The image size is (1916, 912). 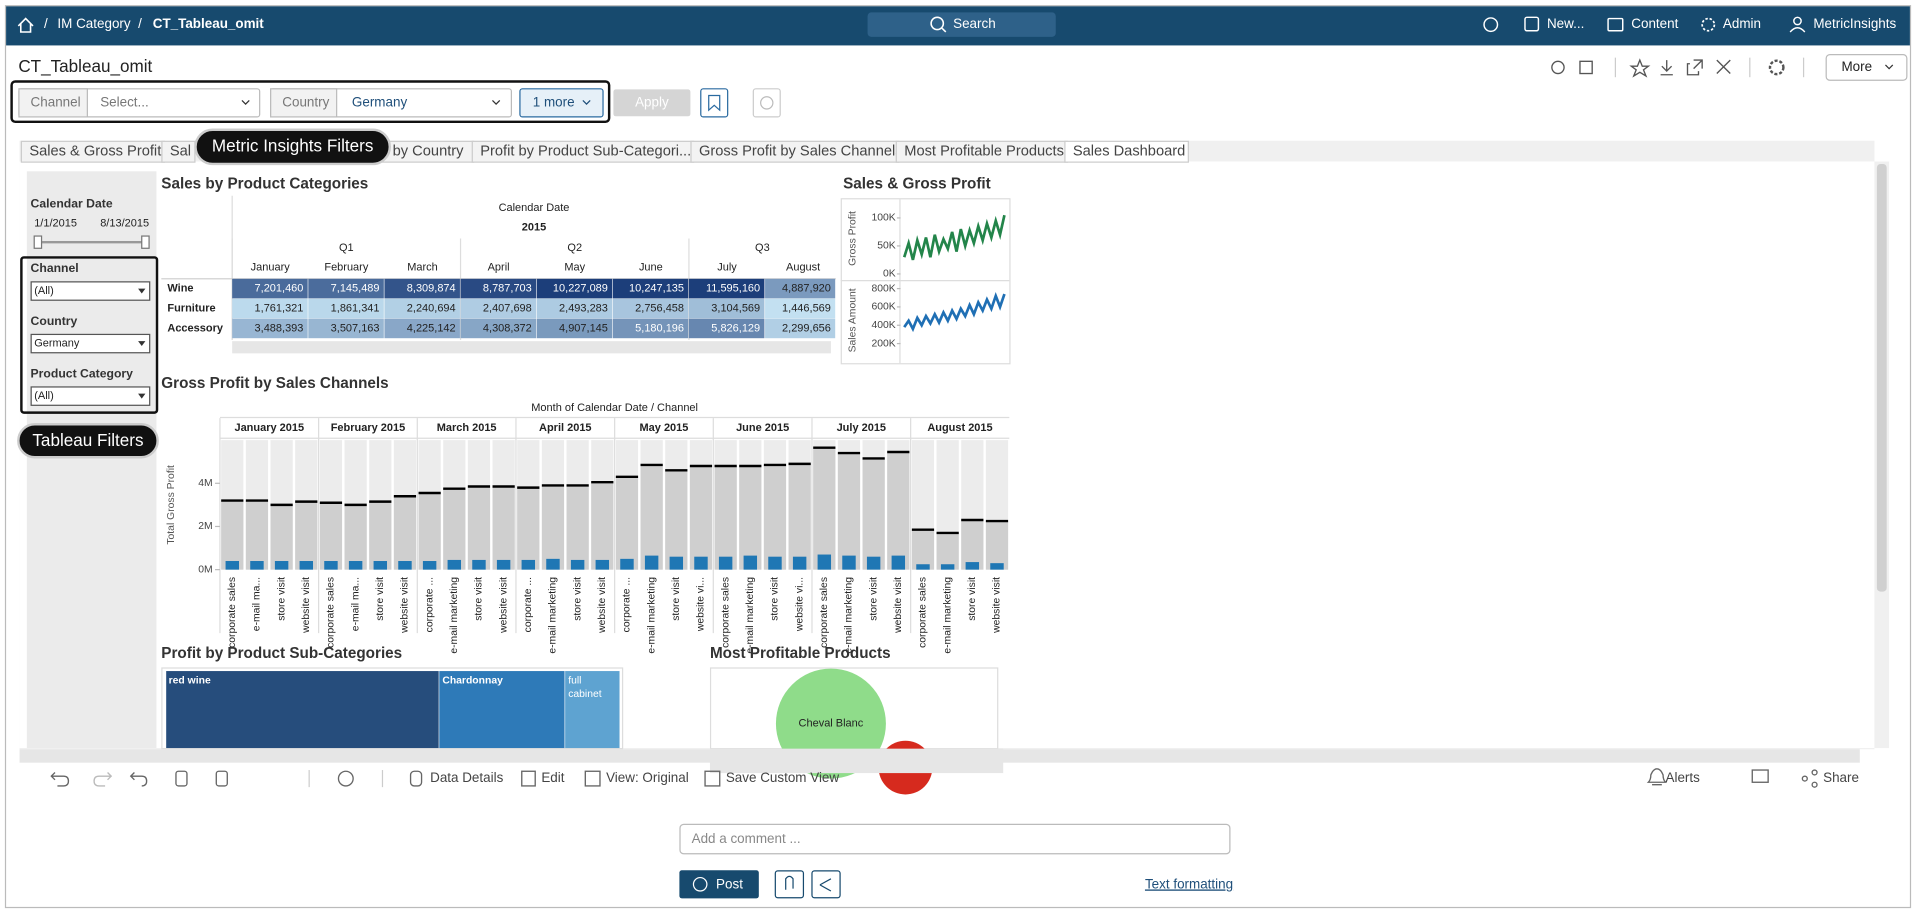 I want to click on expand-icon, so click(x=1723, y=67).